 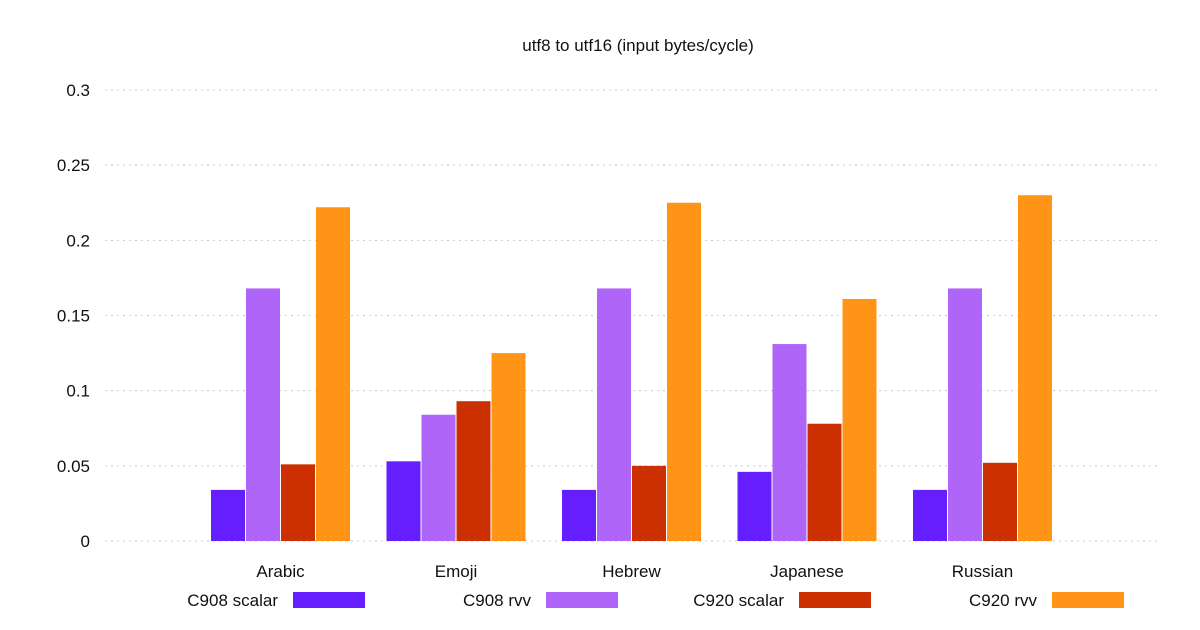 What do you see at coordinates (85, 541) in the screenshot?
I see `y-tick-label: 0` at bounding box center [85, 541].